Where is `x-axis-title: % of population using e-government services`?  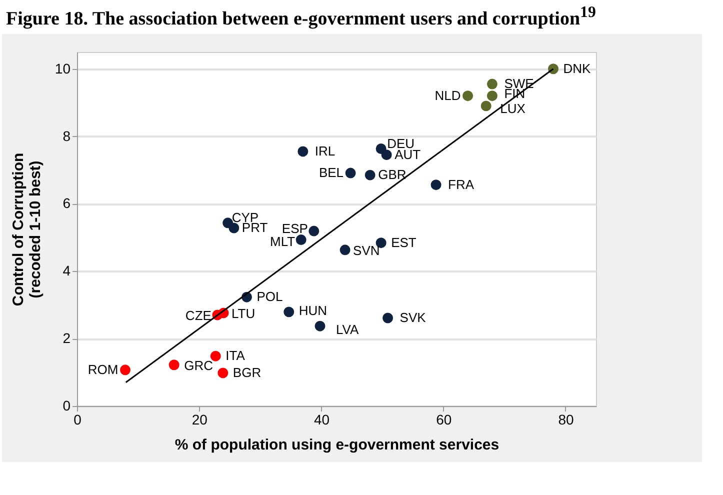
x-axis-title: % of population using e-government services is located at coordinates (337, 445).